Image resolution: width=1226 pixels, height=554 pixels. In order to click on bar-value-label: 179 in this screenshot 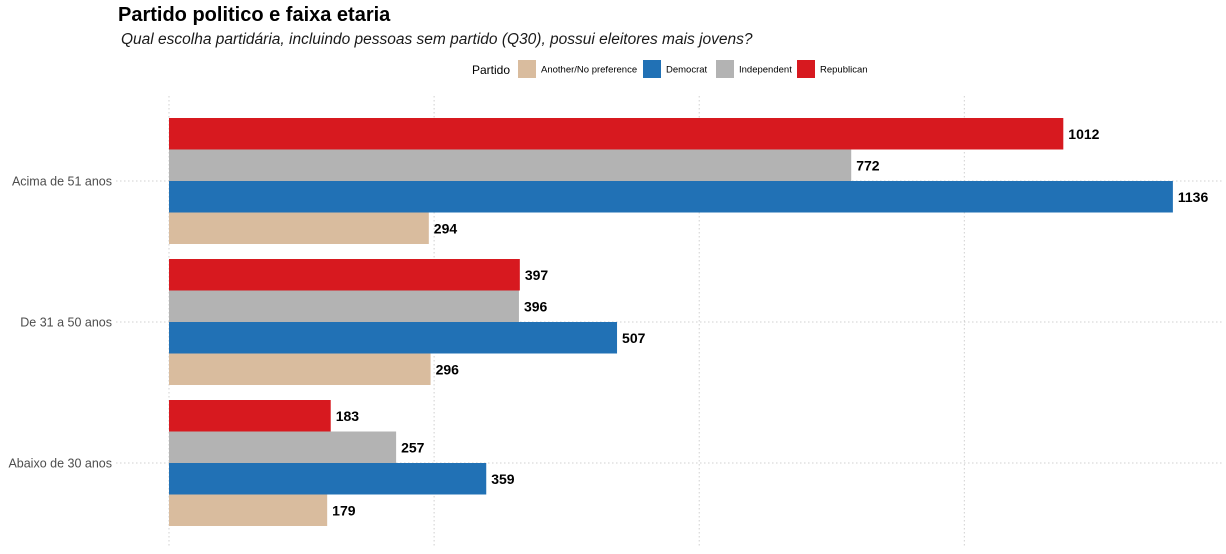, I will do `click(344, 510)`.